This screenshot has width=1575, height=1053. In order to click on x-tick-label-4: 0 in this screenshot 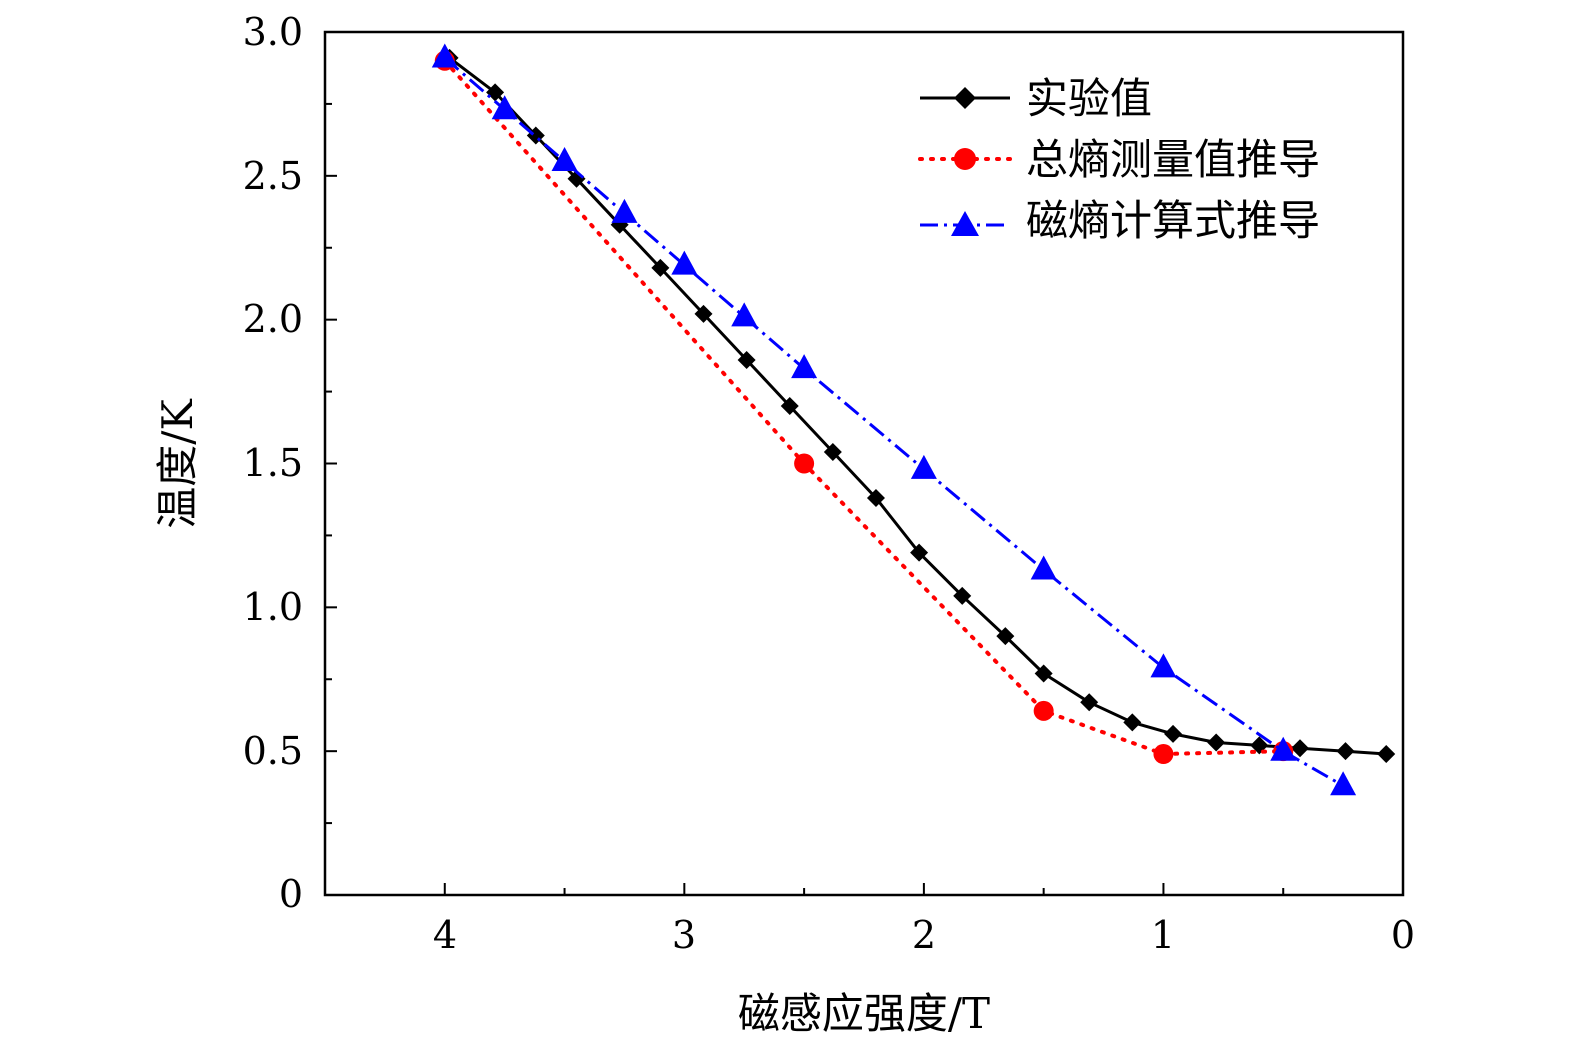, I will do `click(1403, 935)`.